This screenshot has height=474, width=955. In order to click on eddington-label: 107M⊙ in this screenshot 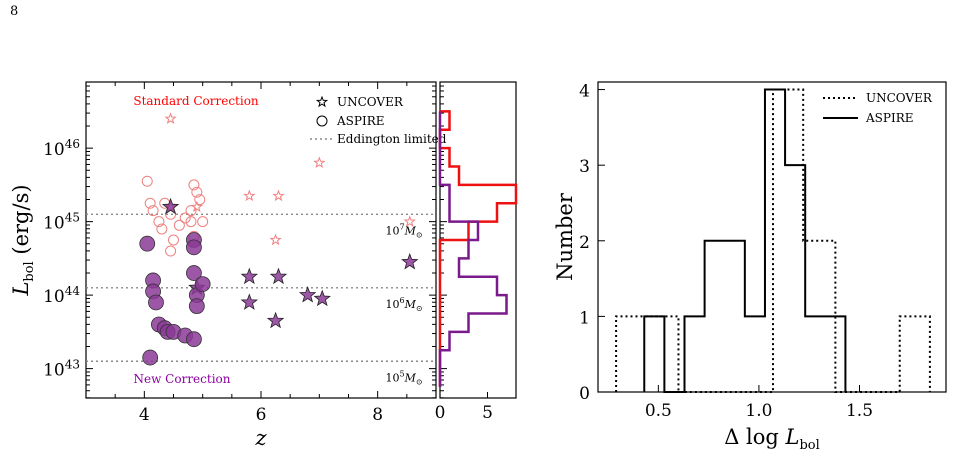, I will do `click(403, 230)`.